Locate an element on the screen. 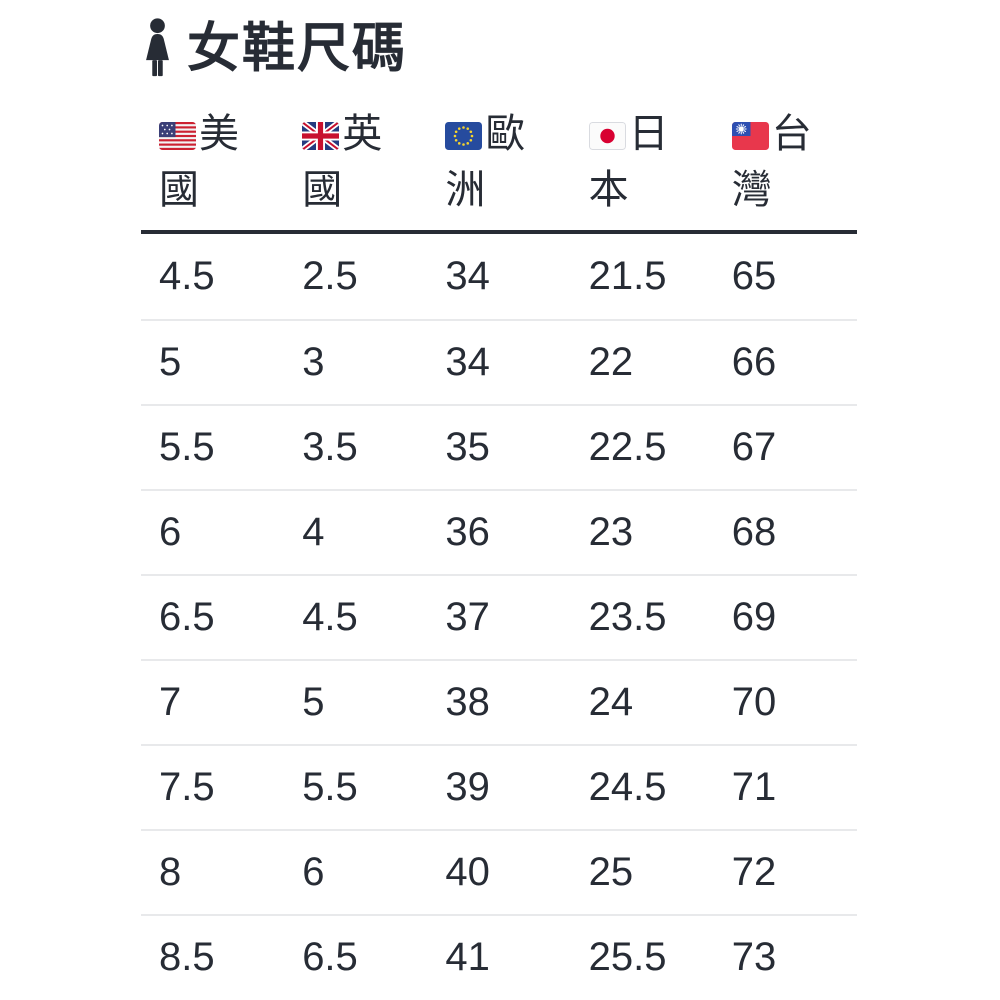 The height and width of the screenshot is (1000, 1000). us-flag-icon is located at coordinates (177, 136).